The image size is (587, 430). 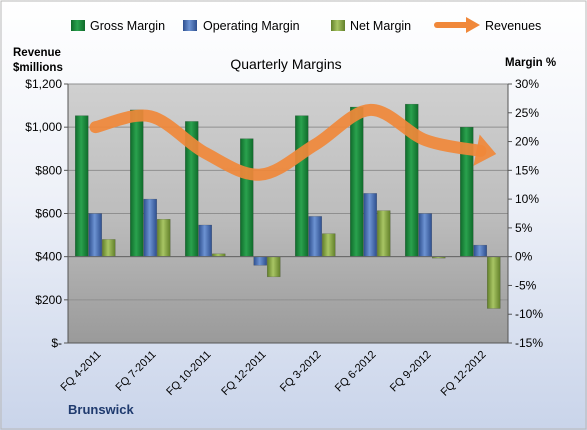 What do you see at coordinates (48, 257) in the screenshot?
I see `left-tick-label: $400` at bounding box center [48, 257].